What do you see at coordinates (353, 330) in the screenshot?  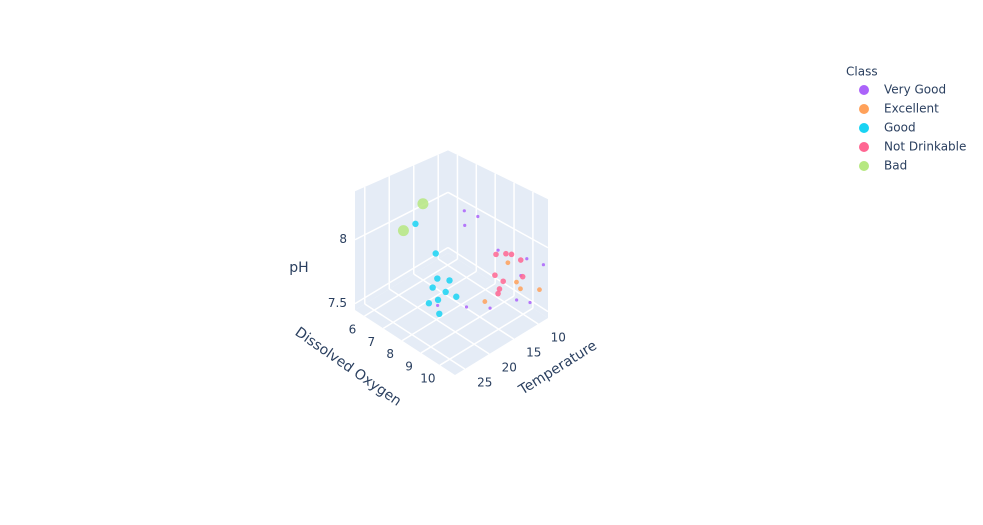 I see `y-tick-label: 6` at bounding box center [353, 330].